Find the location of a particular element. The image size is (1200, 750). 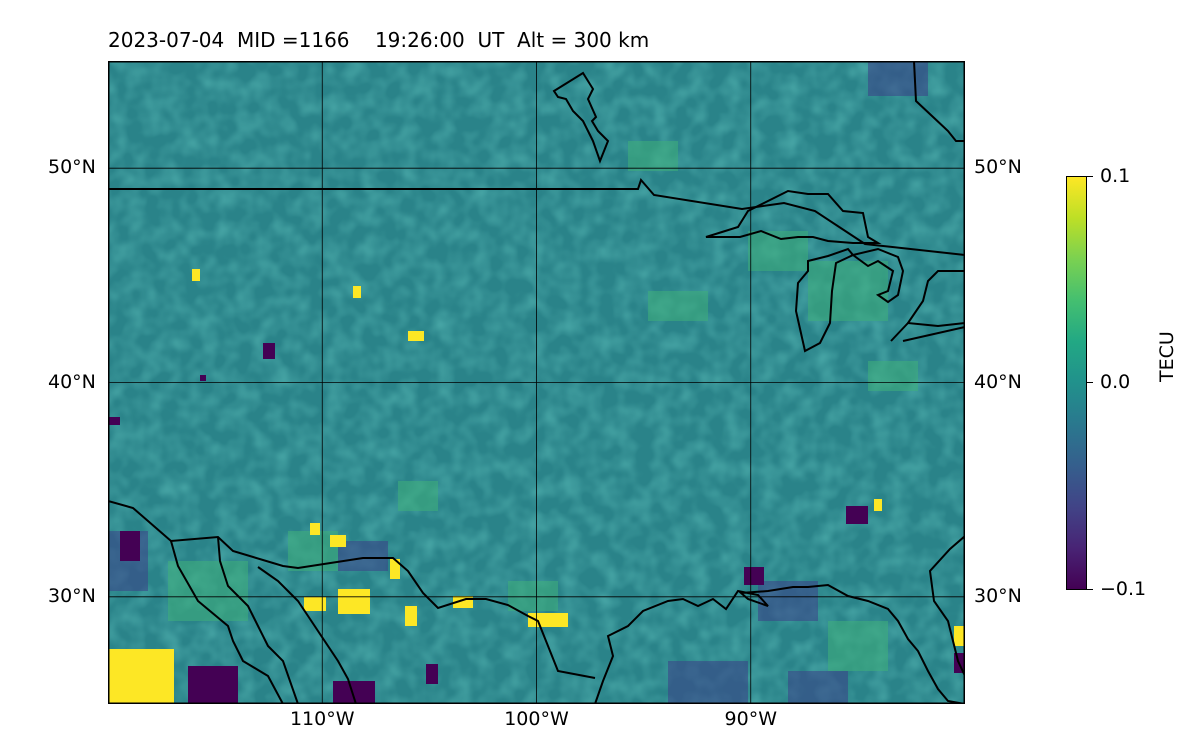

lat-tick-label-right: 40°N is located at coordinates (998, 381).